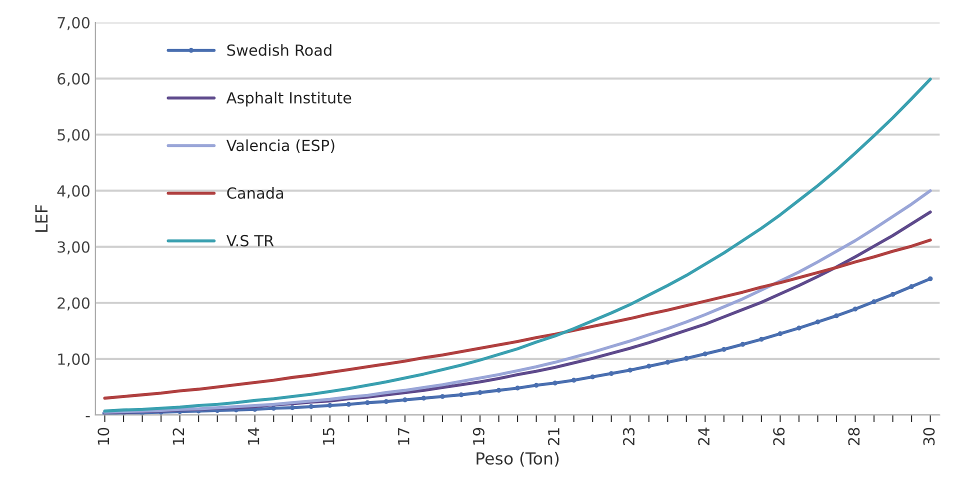 Image resolution: width=954 pixels, height=500 pixels. What do you see at coordinates (854, 437) in the screenshot?
I see `x-tick-label: 28` at bounding box center [854, 437].